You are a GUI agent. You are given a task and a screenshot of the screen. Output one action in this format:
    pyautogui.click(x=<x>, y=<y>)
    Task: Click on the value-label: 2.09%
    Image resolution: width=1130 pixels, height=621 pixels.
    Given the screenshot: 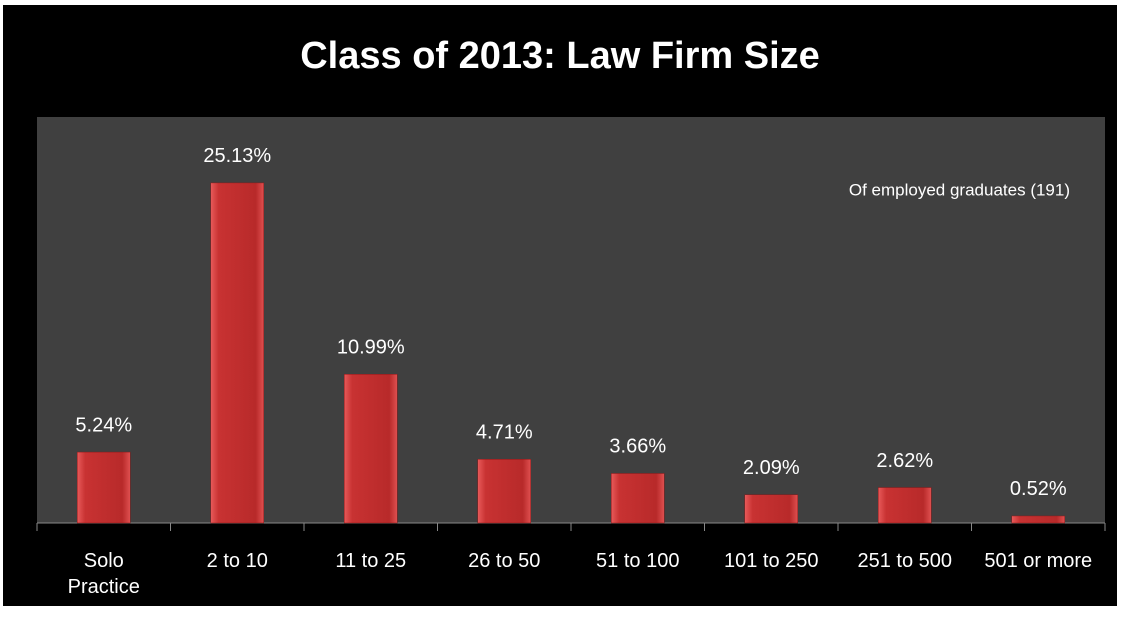 What is the action you would take?
    pyautogui.click(x=771, y=468)
    